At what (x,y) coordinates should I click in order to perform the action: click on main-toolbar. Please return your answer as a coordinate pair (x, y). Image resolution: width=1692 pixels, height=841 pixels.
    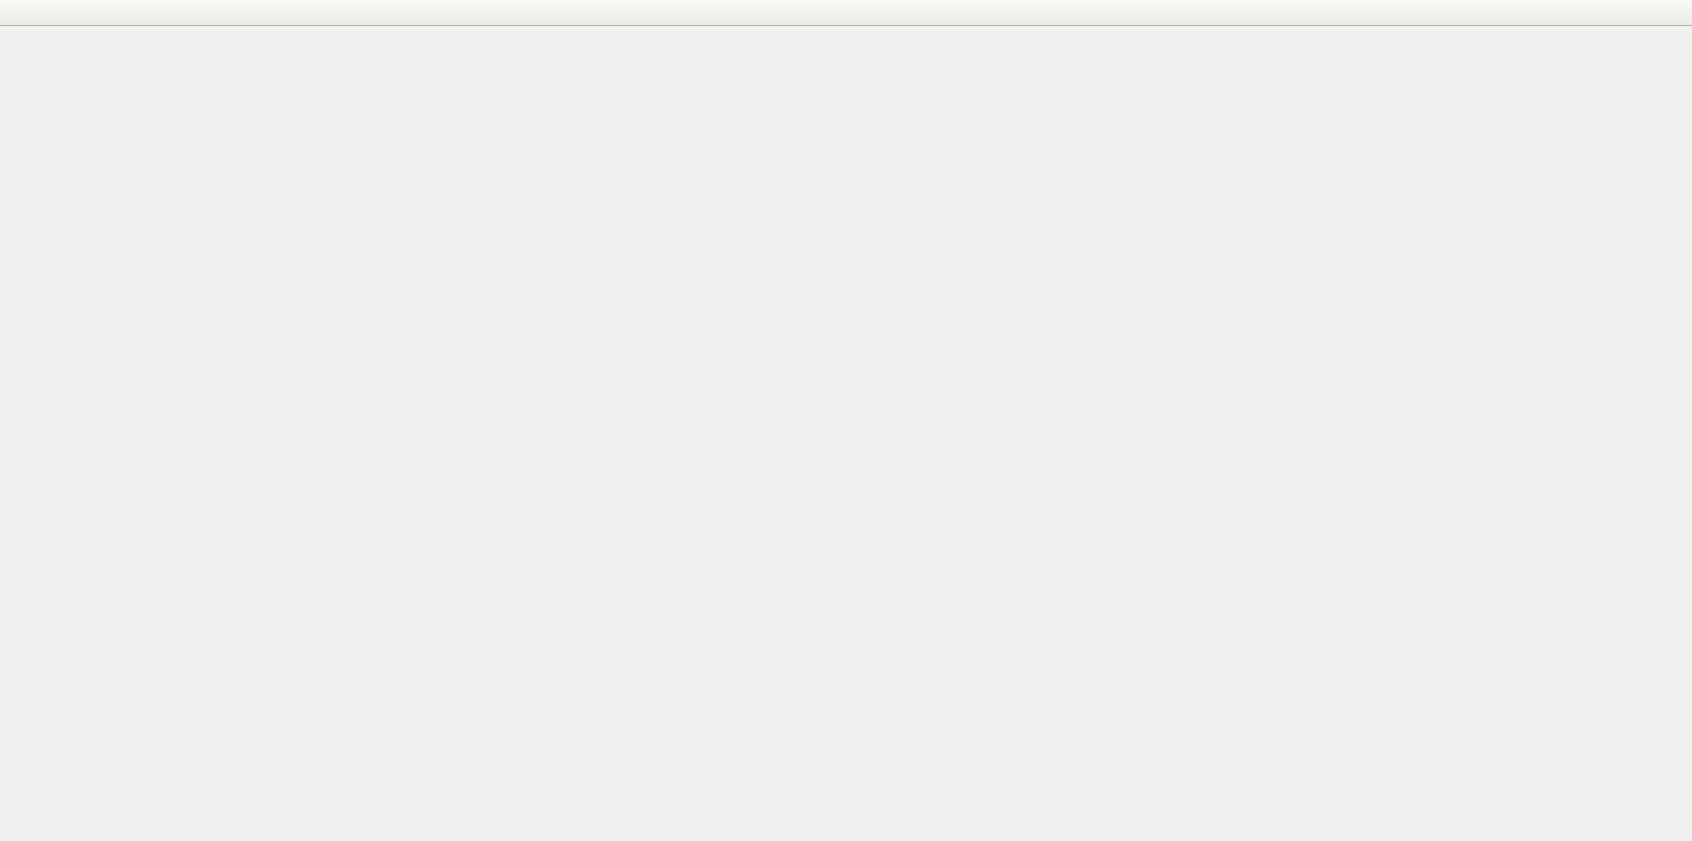
    Looking at the image, I should click on (846, 13).